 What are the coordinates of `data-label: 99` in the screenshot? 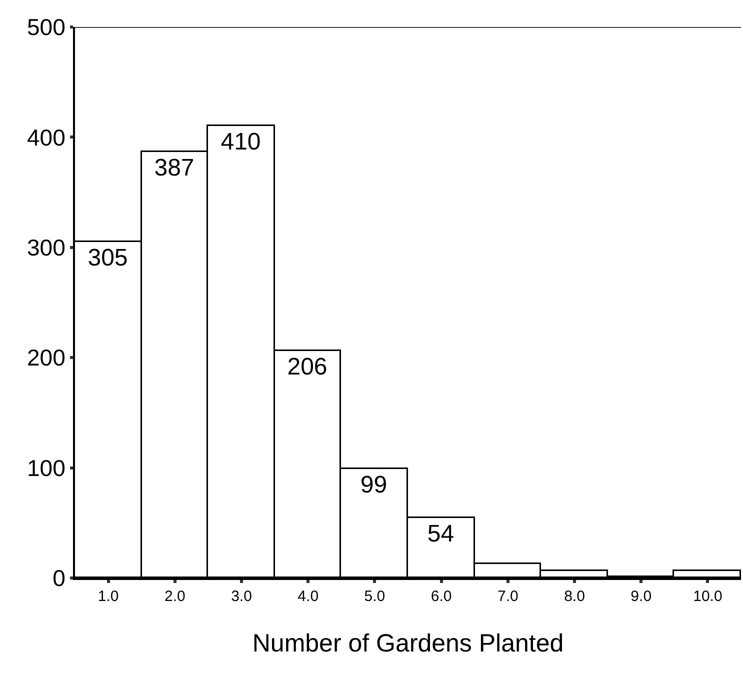 It's located at (374, 484).